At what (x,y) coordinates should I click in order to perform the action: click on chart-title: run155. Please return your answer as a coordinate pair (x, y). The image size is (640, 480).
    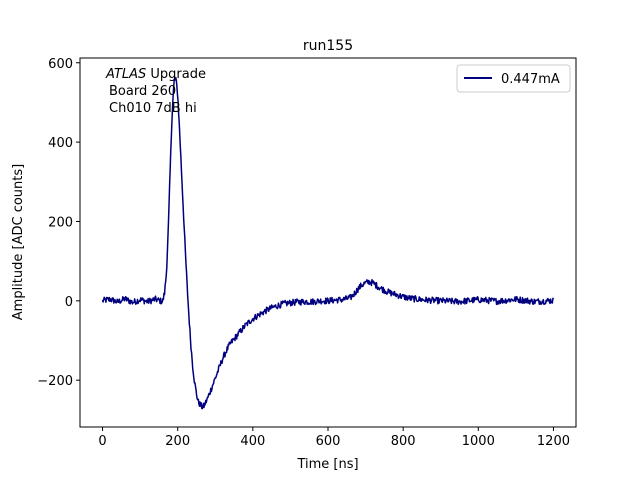
    Looking at the image, I should click on (328, 46).